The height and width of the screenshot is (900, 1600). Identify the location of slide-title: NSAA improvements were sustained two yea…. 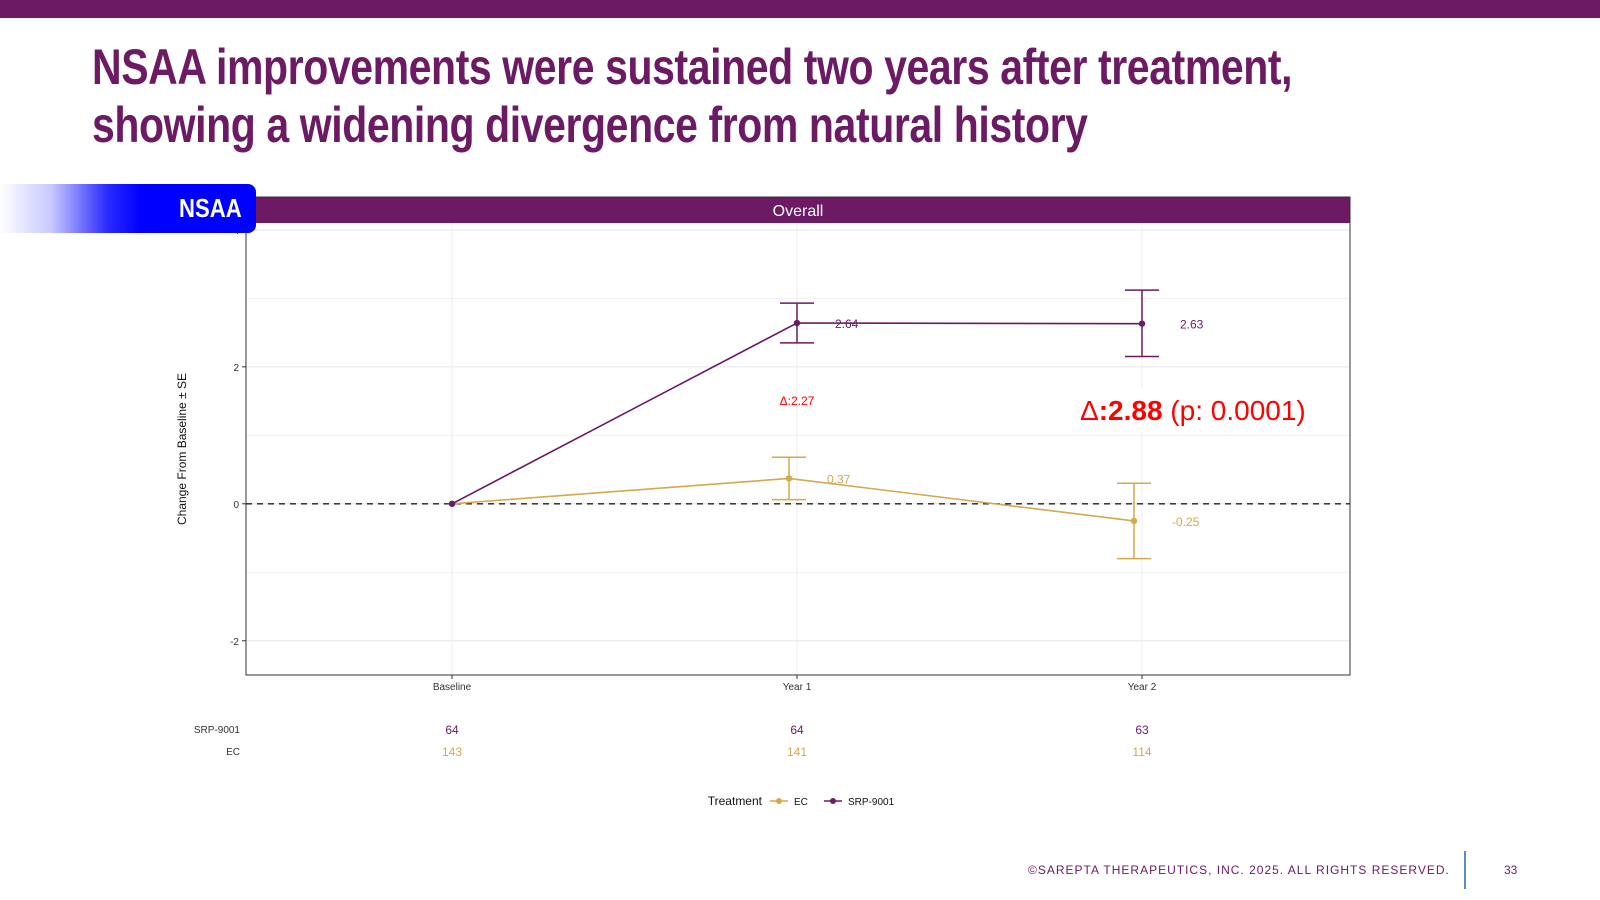
(692, 96).